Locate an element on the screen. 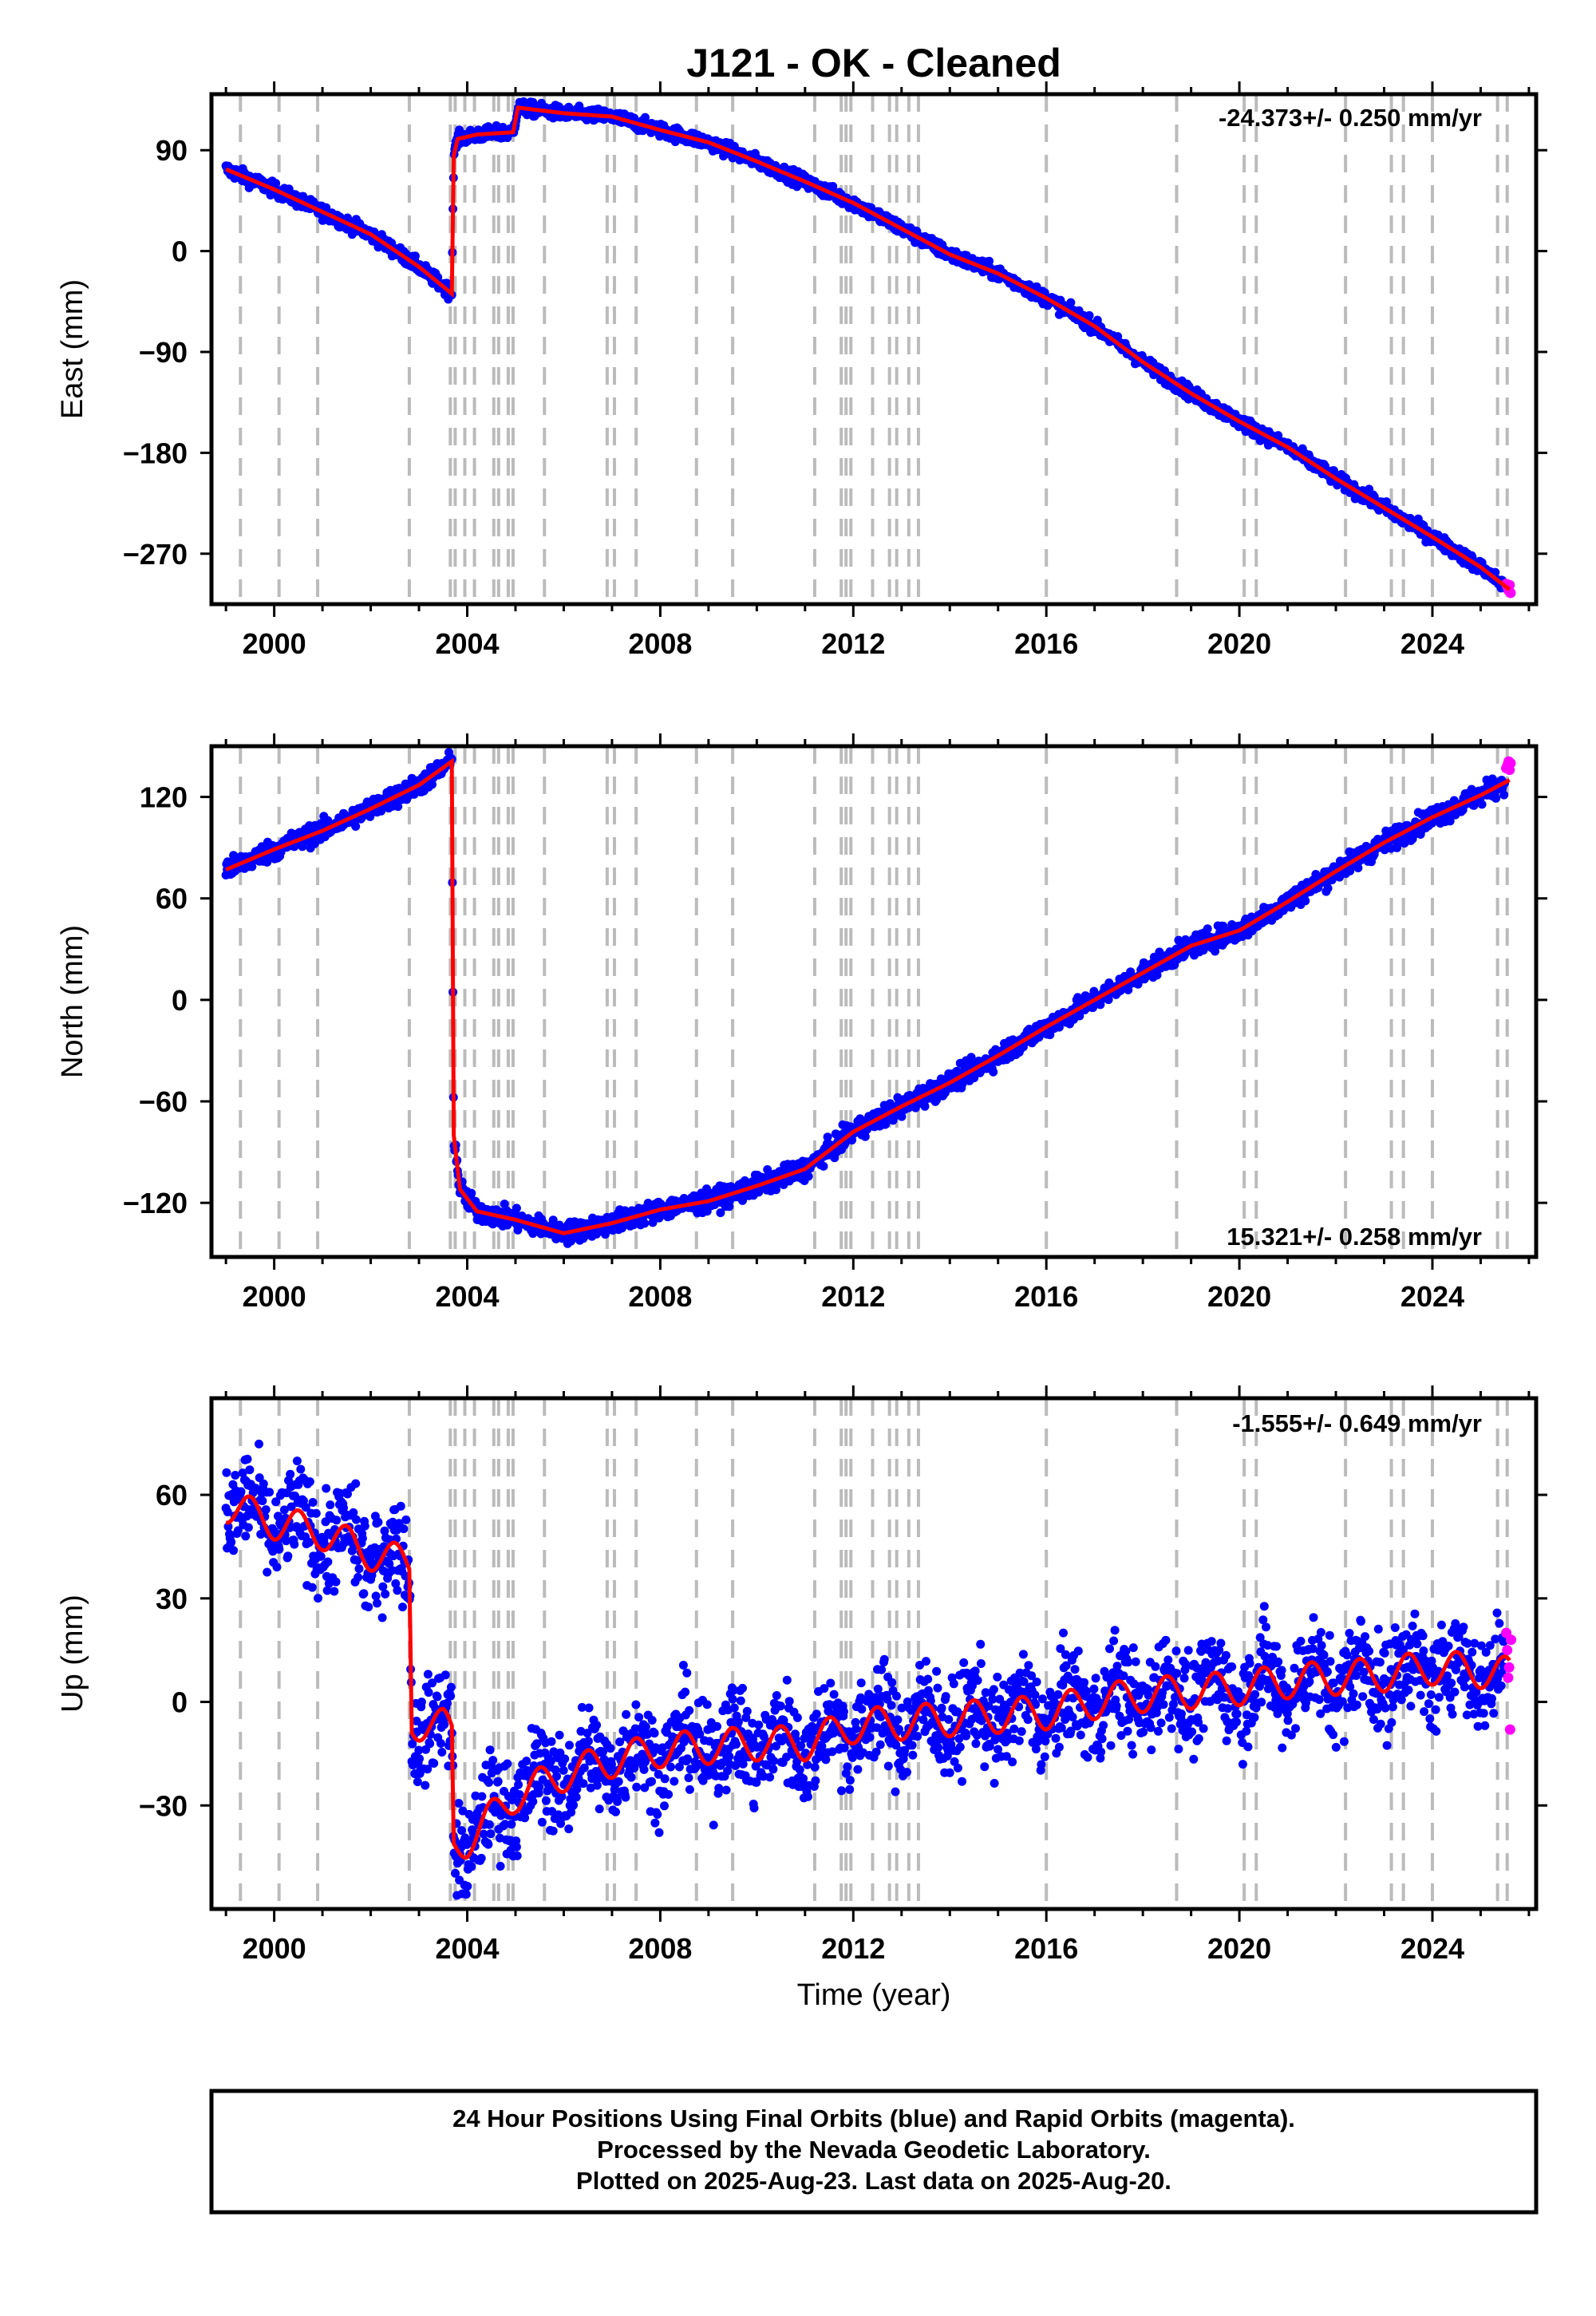  y-tick-label: 60 is located at coordinates (172, 899).